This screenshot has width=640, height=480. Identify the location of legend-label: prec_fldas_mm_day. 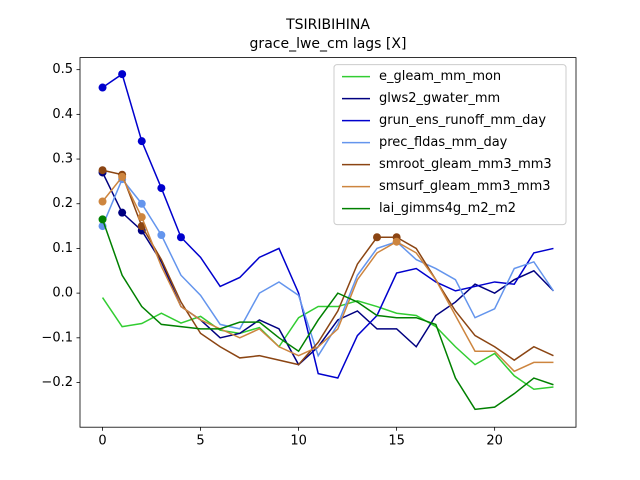
(443, 142).